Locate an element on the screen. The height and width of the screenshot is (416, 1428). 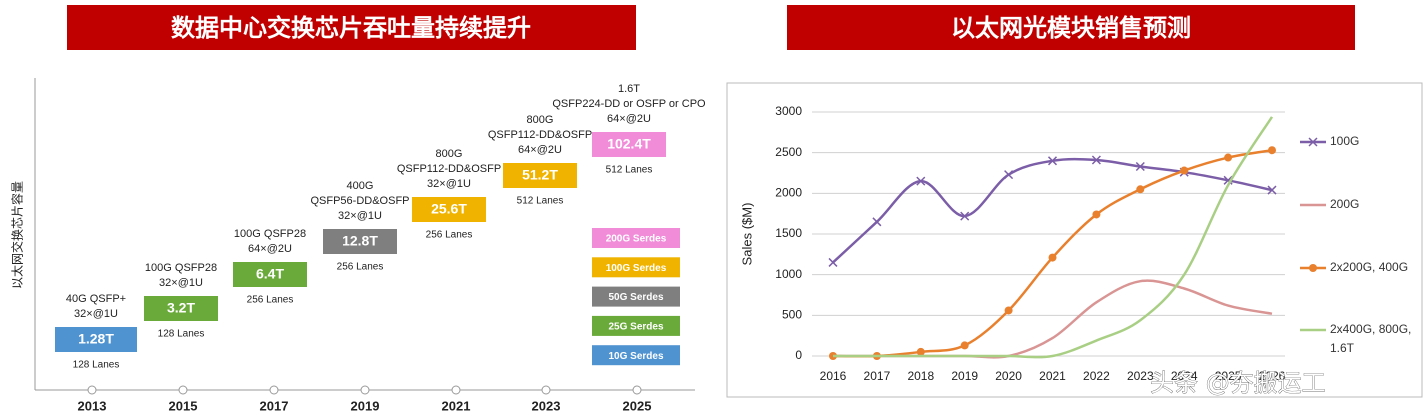
x-tick-label: 2016 is located at coordinates (833, 376).